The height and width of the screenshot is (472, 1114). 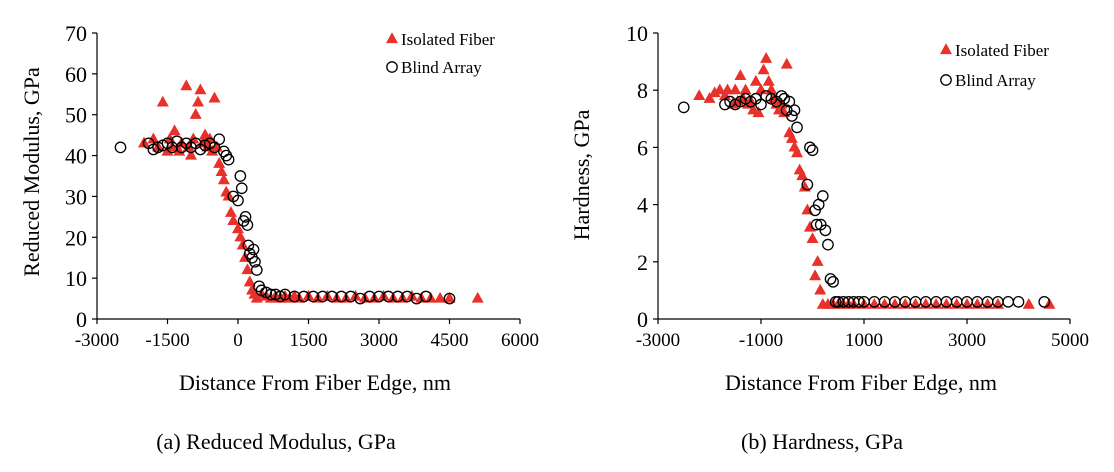 What do you see at coordinates (76, 196) in the screenshot?
I see `y-tick-label: 30` at bounding box center [76, 196].